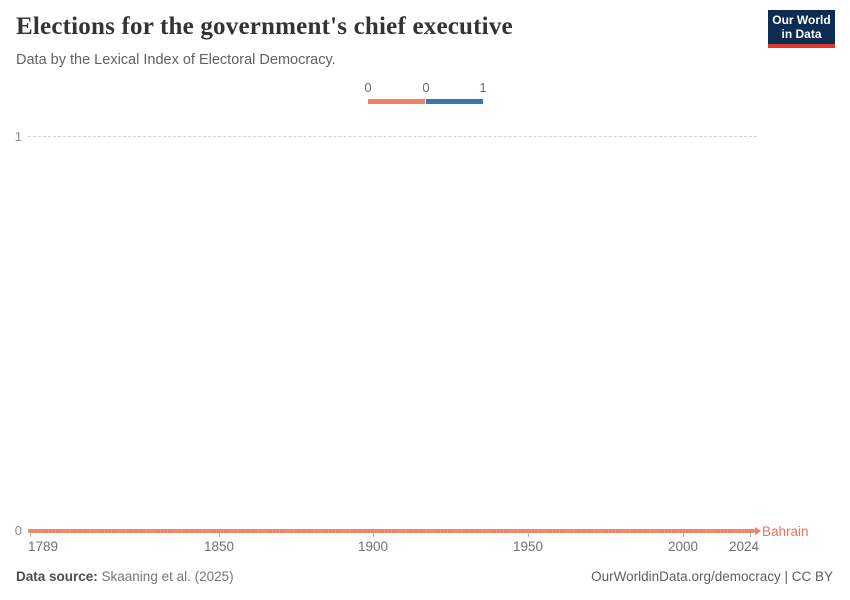 The width and height of the screenshot is (850, 600). What do you see at coordinates (758, 531) in the screenshot?
I see `series-line-end-marker` at bounding box center [758, 531].